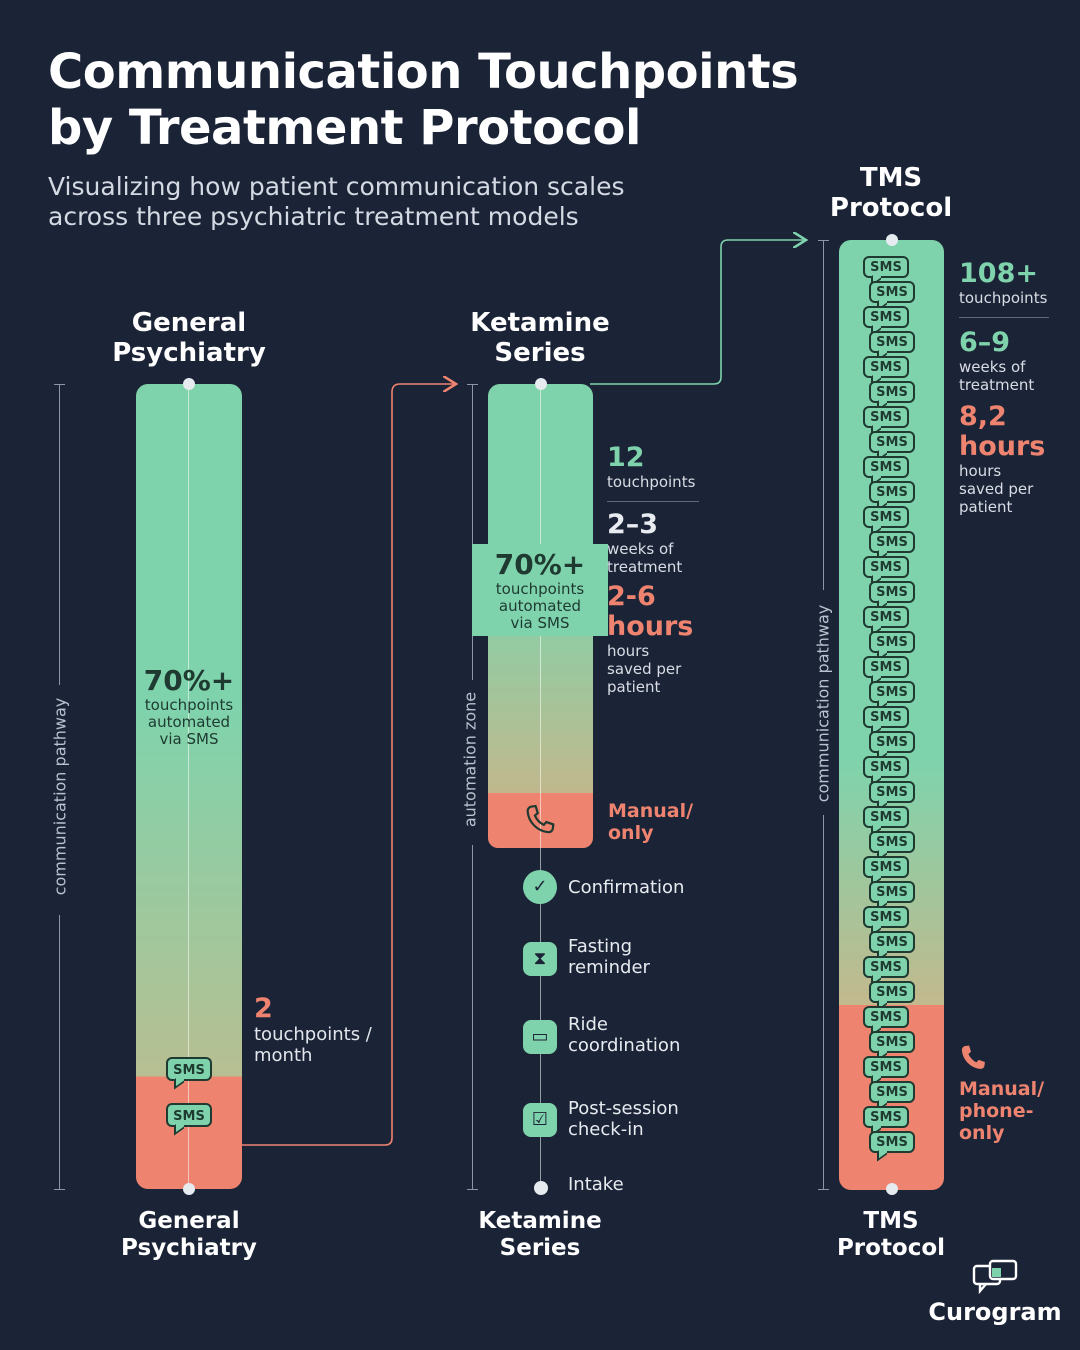 The width and height of the screenshot is (1080, 1350). Describe the element at coordinates (982, 1133) in the screenshot. I see `tms-manual-line-3: only` at that location.